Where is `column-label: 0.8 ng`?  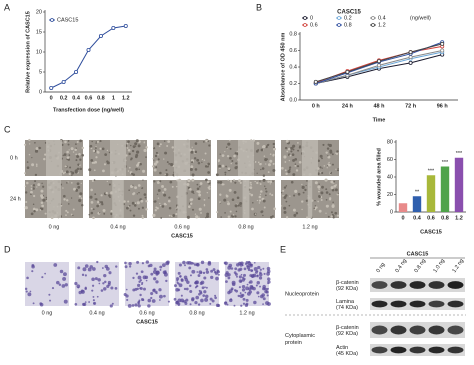
column-label: 0.8 ng is located at coordinates (245, 227).